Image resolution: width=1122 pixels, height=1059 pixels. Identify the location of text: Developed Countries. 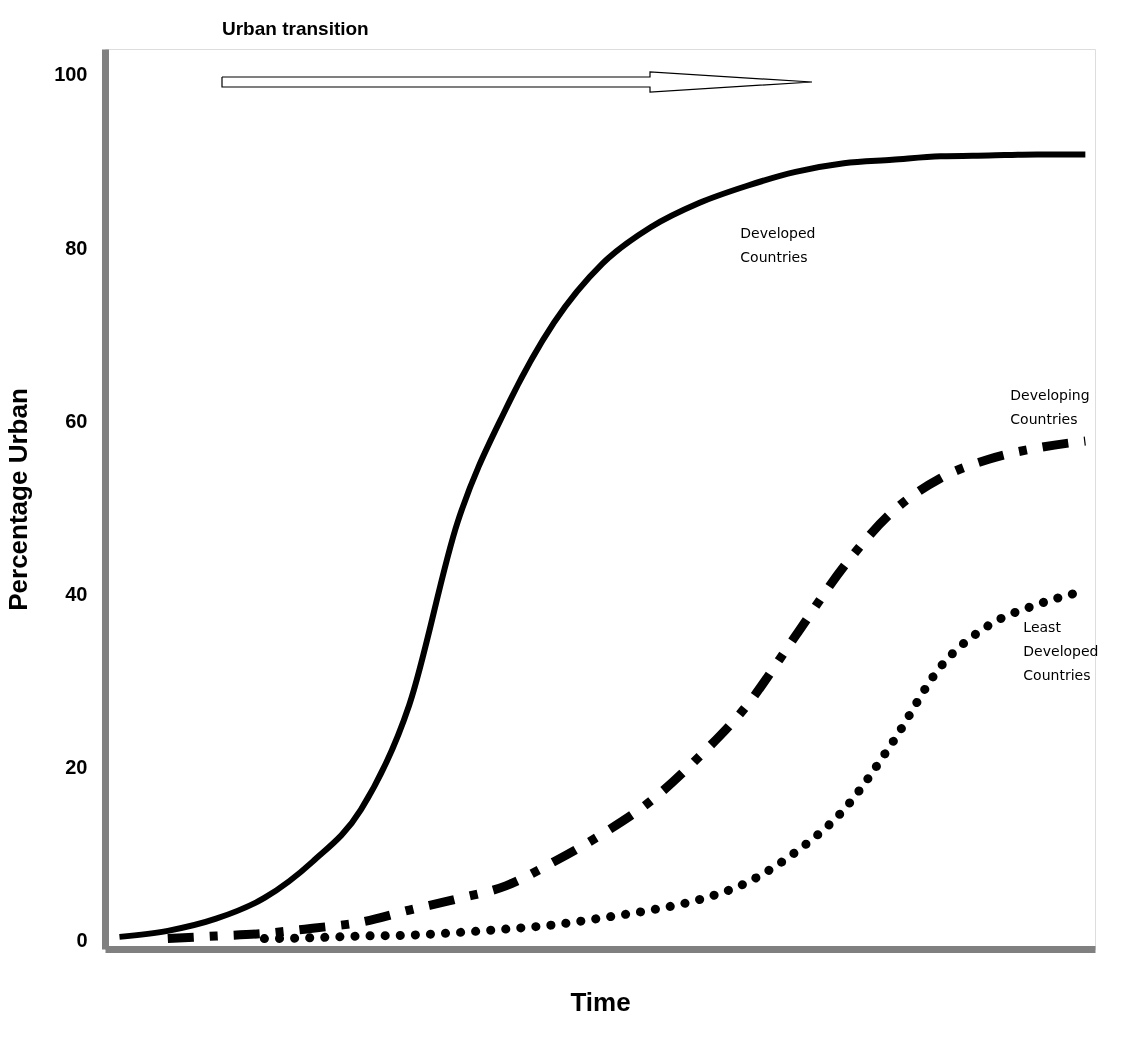
(778, 244).